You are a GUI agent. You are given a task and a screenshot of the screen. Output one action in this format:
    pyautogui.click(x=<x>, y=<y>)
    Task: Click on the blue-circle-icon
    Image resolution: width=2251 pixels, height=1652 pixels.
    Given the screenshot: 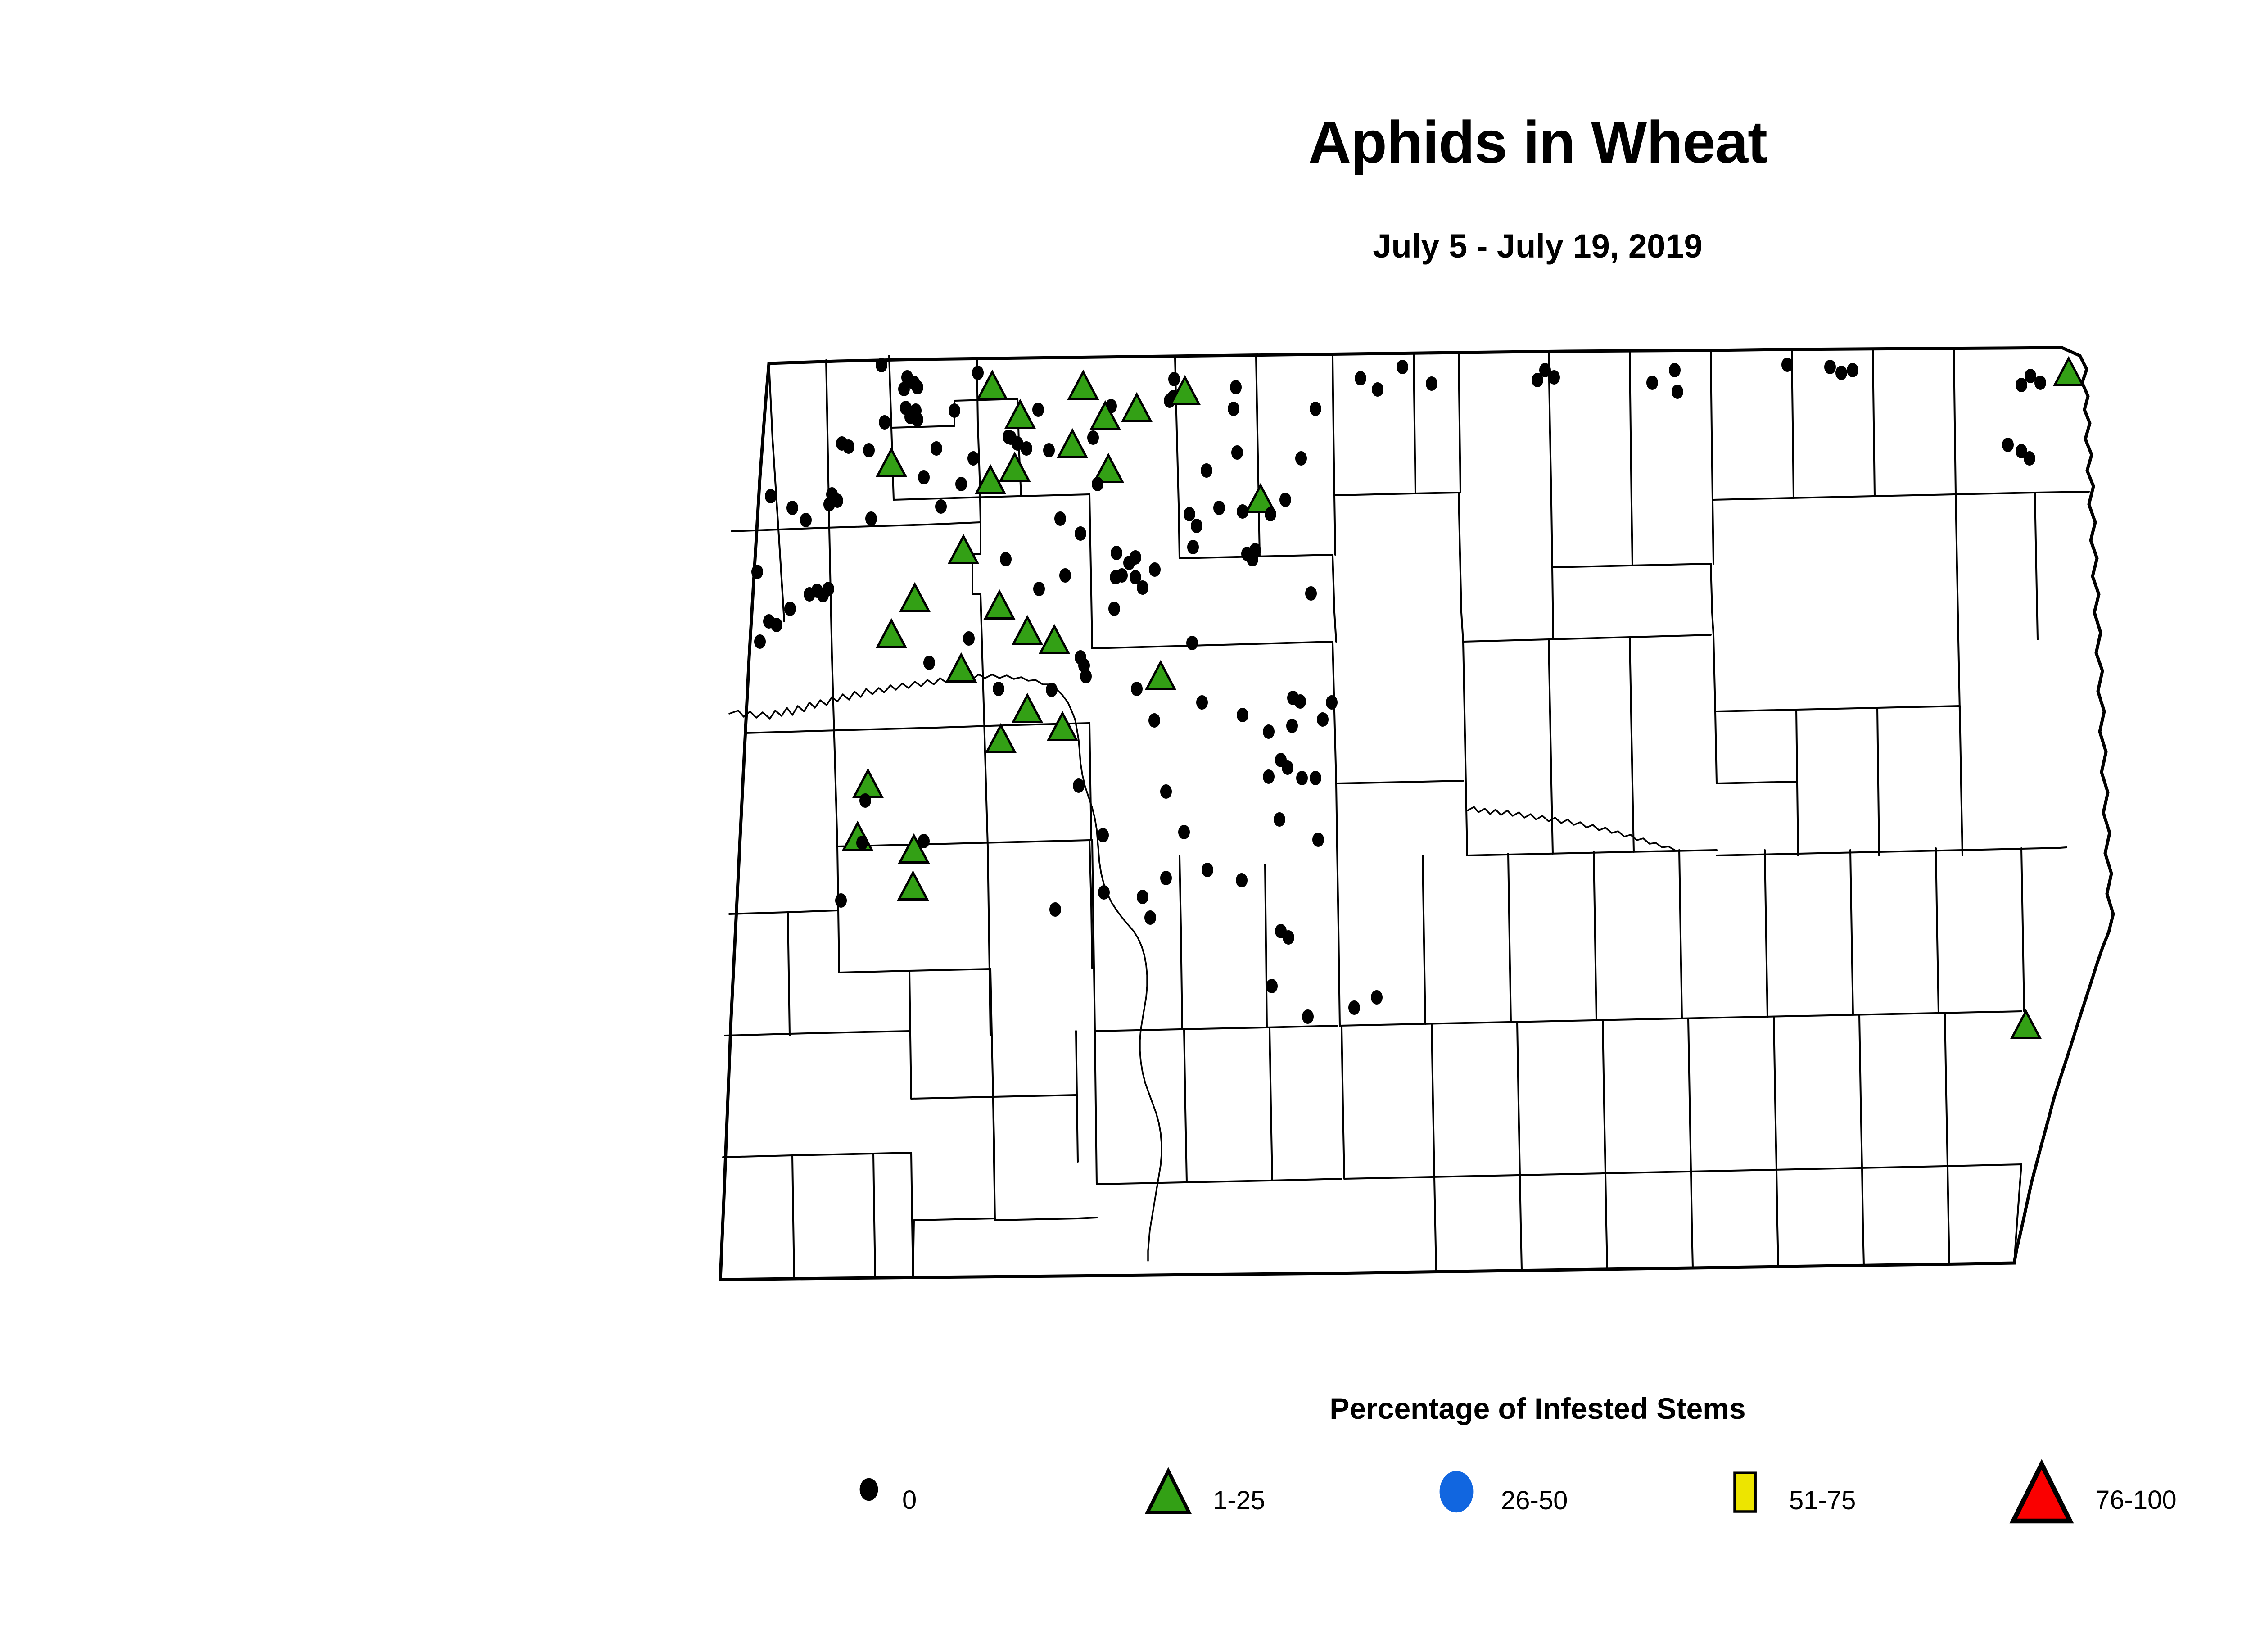 What is the action you would take?
    pyautogui.click(x=1457, y=1493)
    